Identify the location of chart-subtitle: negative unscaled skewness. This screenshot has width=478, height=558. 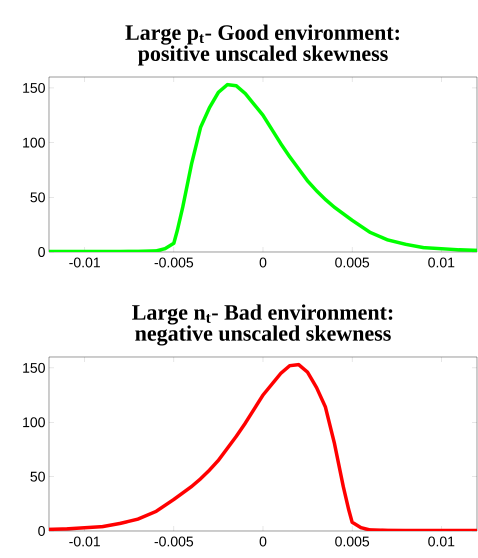
(263, 335).